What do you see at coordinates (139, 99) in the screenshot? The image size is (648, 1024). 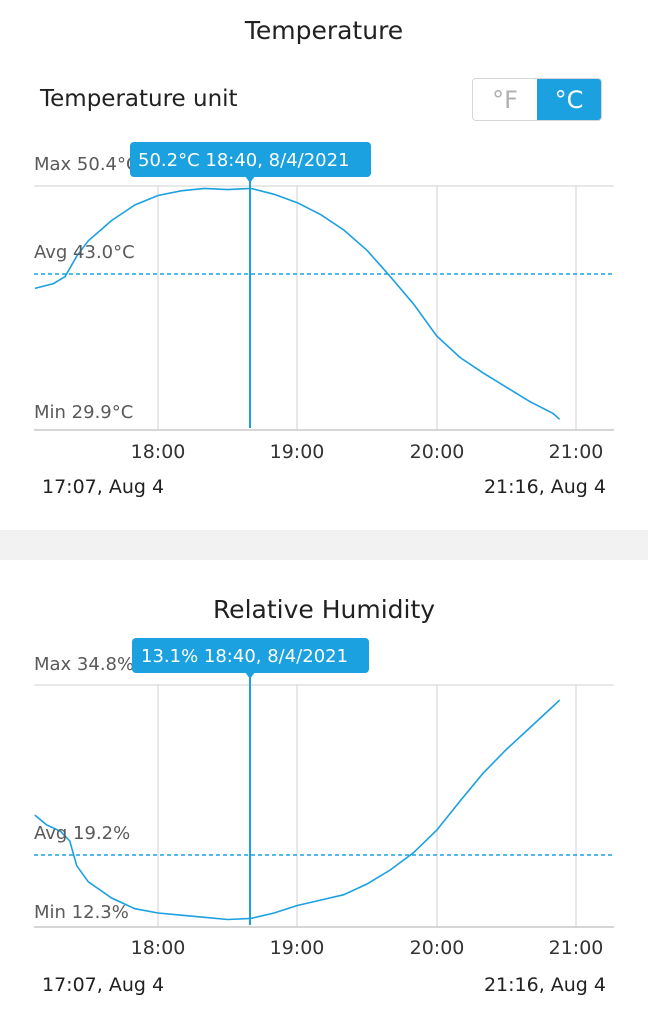 I see `temperature-unit-label: Temperature unit` at bounding box center [139, 99].